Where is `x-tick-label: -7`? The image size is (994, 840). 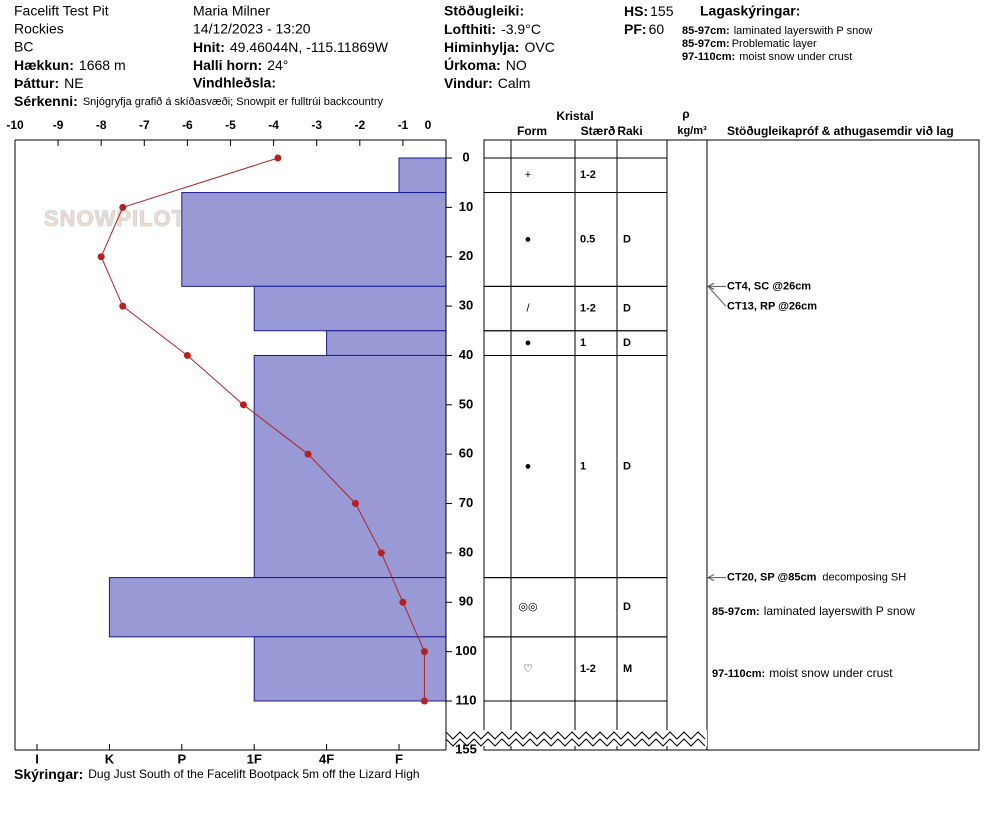
x-tick-label: -7 is located at coordinates (144, 125).